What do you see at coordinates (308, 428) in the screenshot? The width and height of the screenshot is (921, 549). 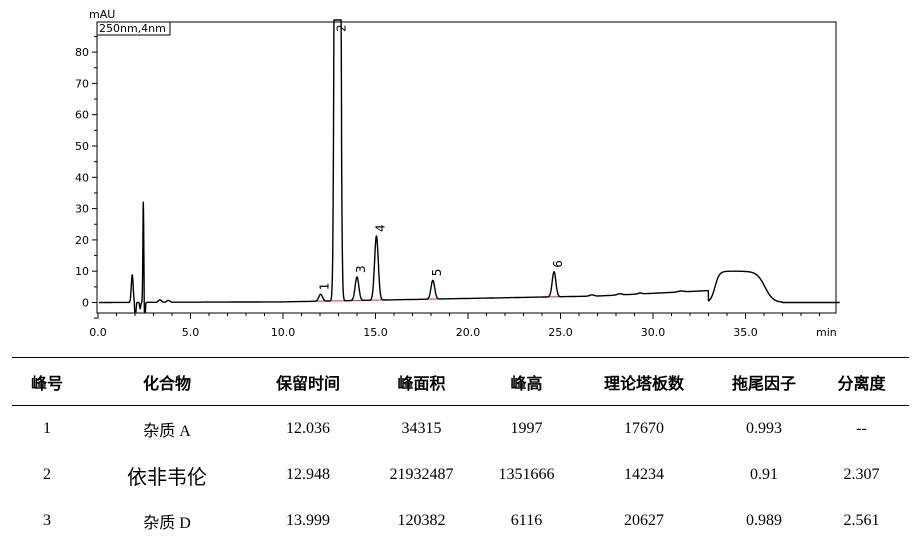 I see `cell-retention-time: 12.036` at bounding box center [308, 428].